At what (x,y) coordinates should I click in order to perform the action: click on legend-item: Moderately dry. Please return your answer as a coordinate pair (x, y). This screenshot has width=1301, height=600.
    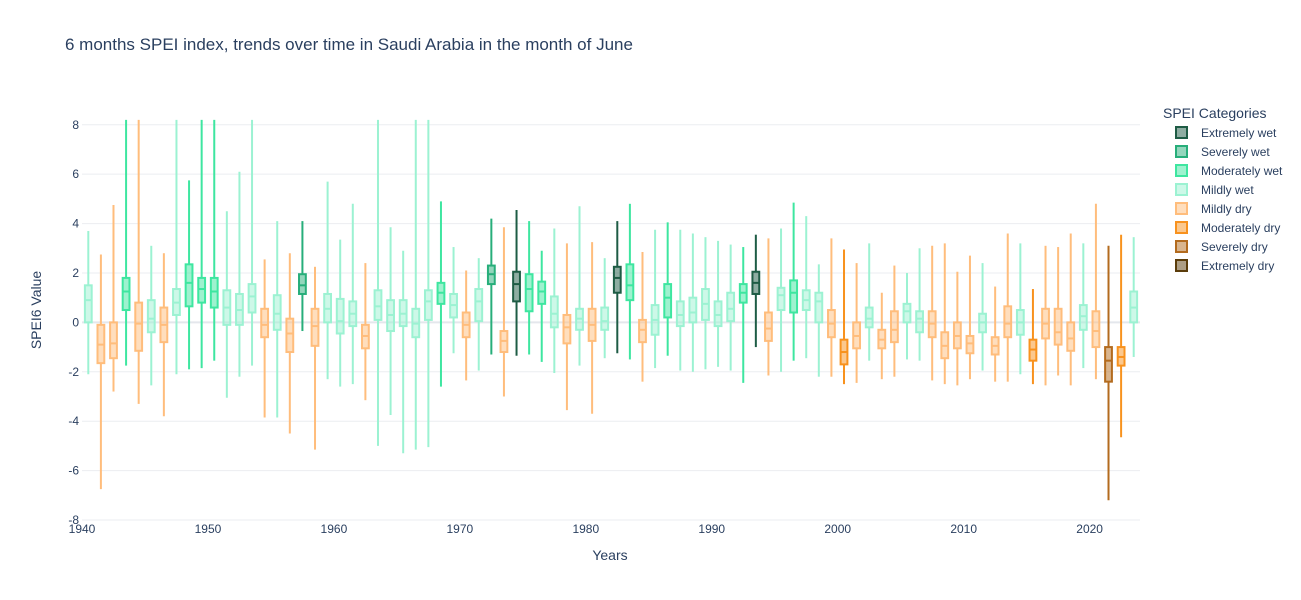
    Looking at the image, I should click on (1227, 228).